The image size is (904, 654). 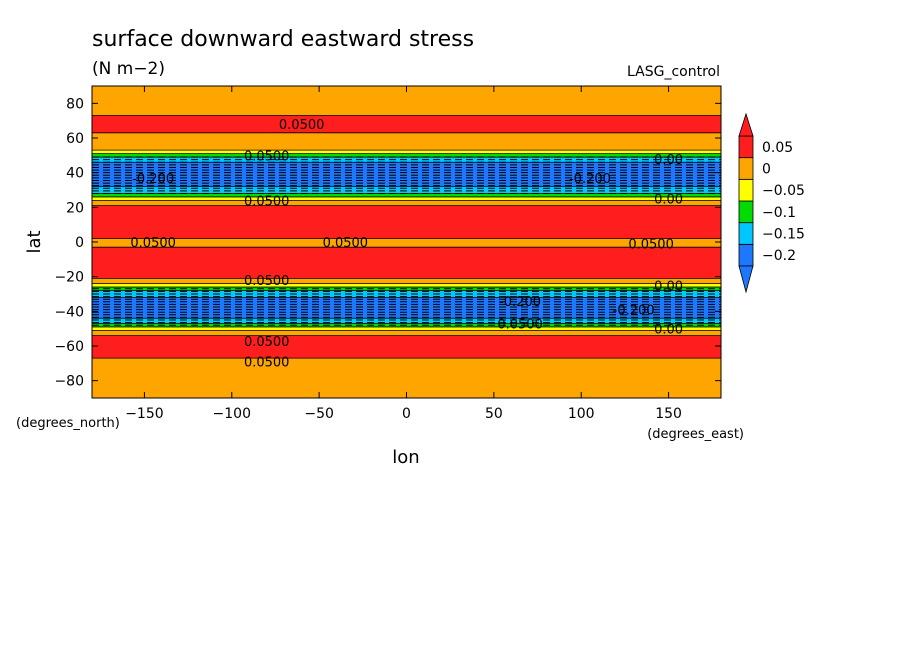 What do you see at coordinates (695, 434) in the screenshot?
I see `x-axis-unit: (degrees_east)` at bounding box center [695, 434].